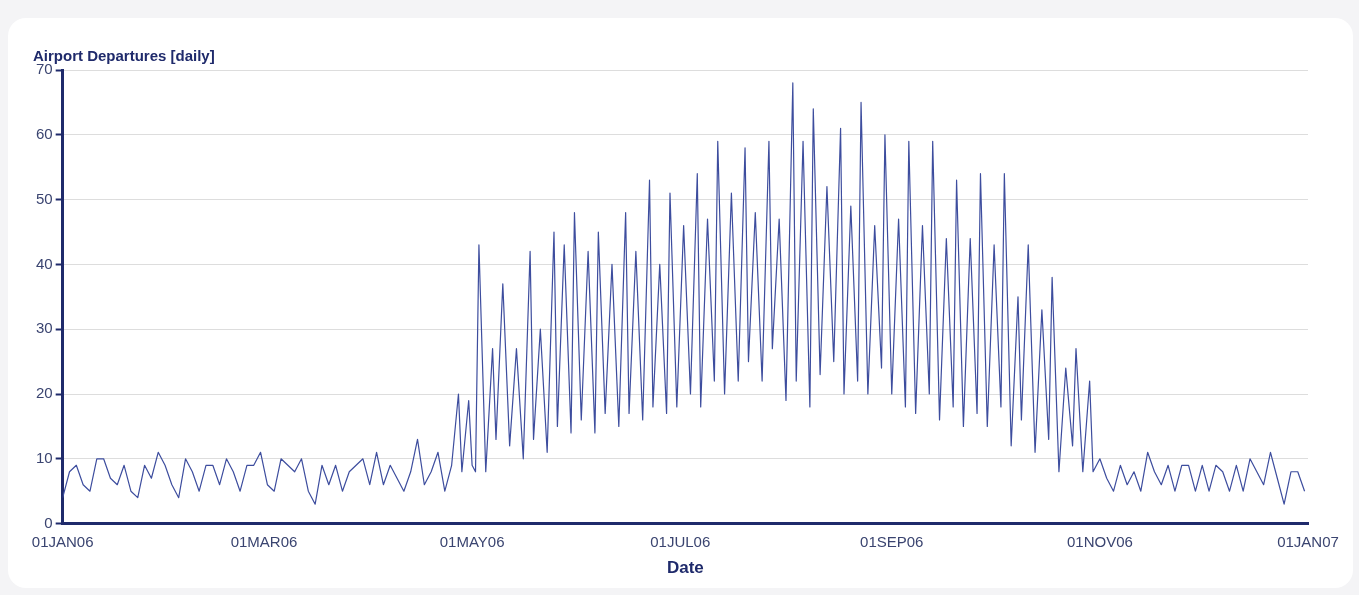 The width and height of the screenshot is (1359, 595). What do you see at coordinates (892, 541) in the screenshot?
I see `x-tick-label: 01SEP06` at bounding box center [892, 541].